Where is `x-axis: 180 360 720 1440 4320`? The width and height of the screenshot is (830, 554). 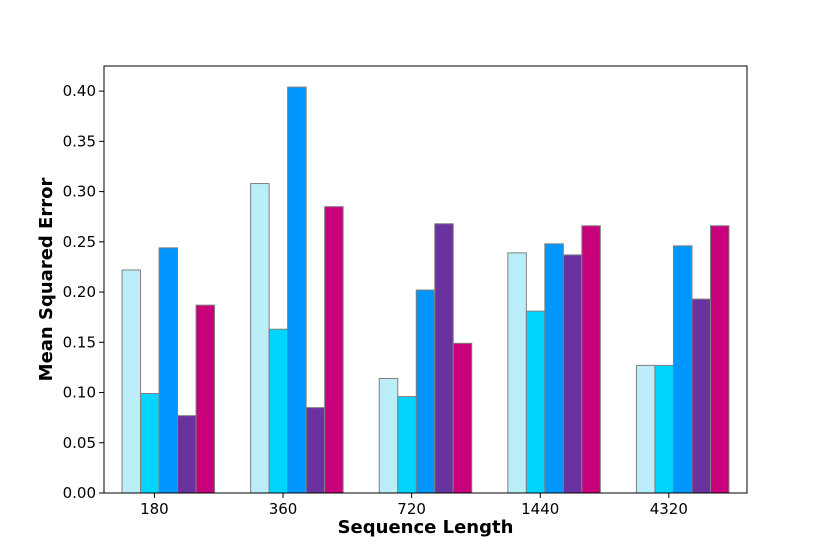 x-axis: 180 360 720 1440 4320 is located at coordinates (414, 505).